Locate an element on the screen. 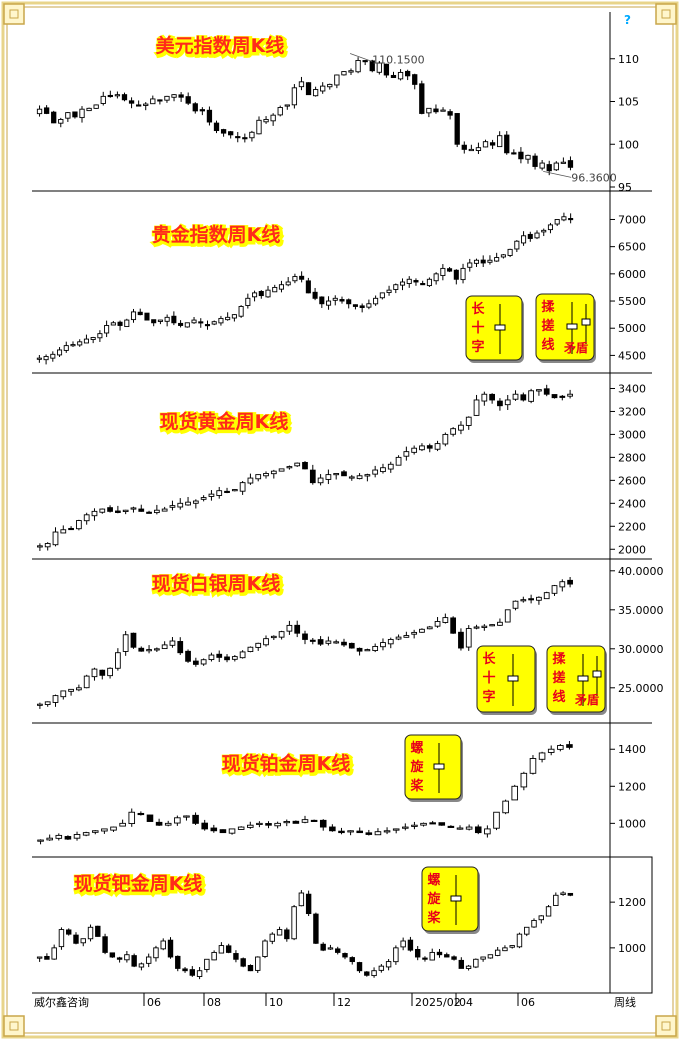 Image resolution: width=680 pixels, height=1040 pixels. x-tick-label: 06 is located at coordinates (154, 1002).